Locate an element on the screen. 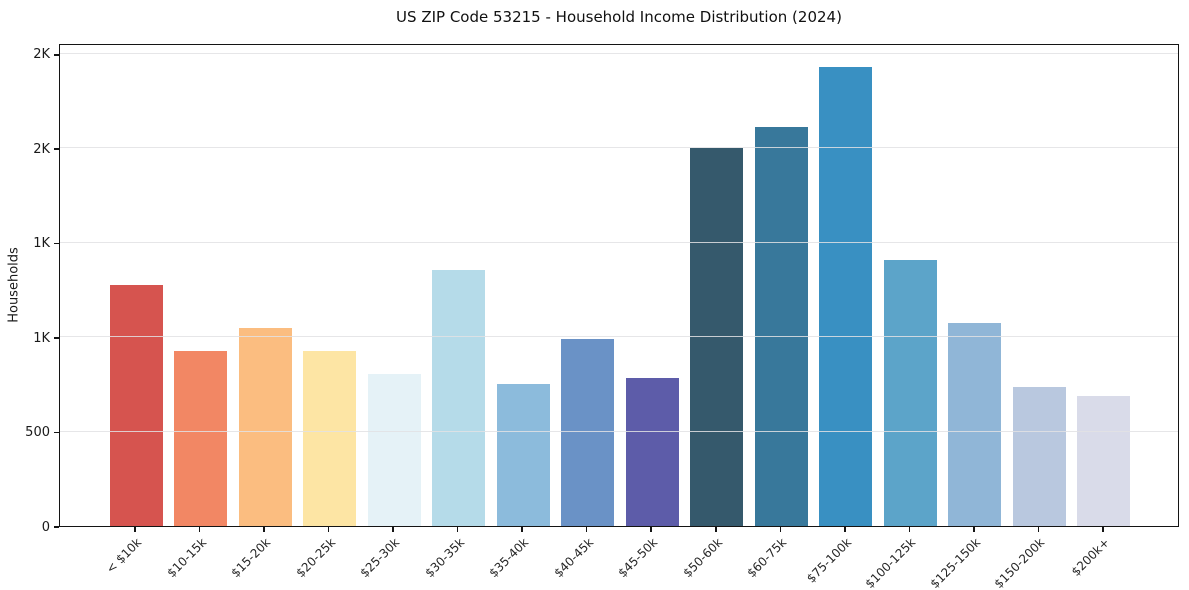  y-tick-label: 0 is located at coordinates (45, 527).